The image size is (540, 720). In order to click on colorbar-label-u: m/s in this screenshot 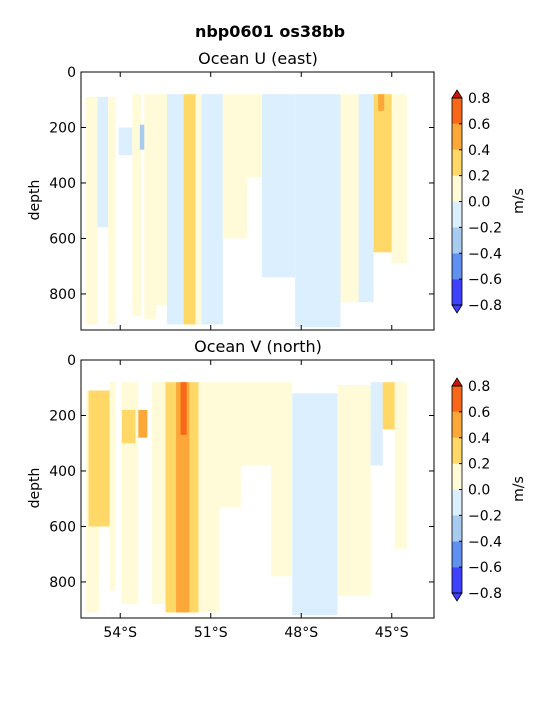, I will do `click(519, 201)`.